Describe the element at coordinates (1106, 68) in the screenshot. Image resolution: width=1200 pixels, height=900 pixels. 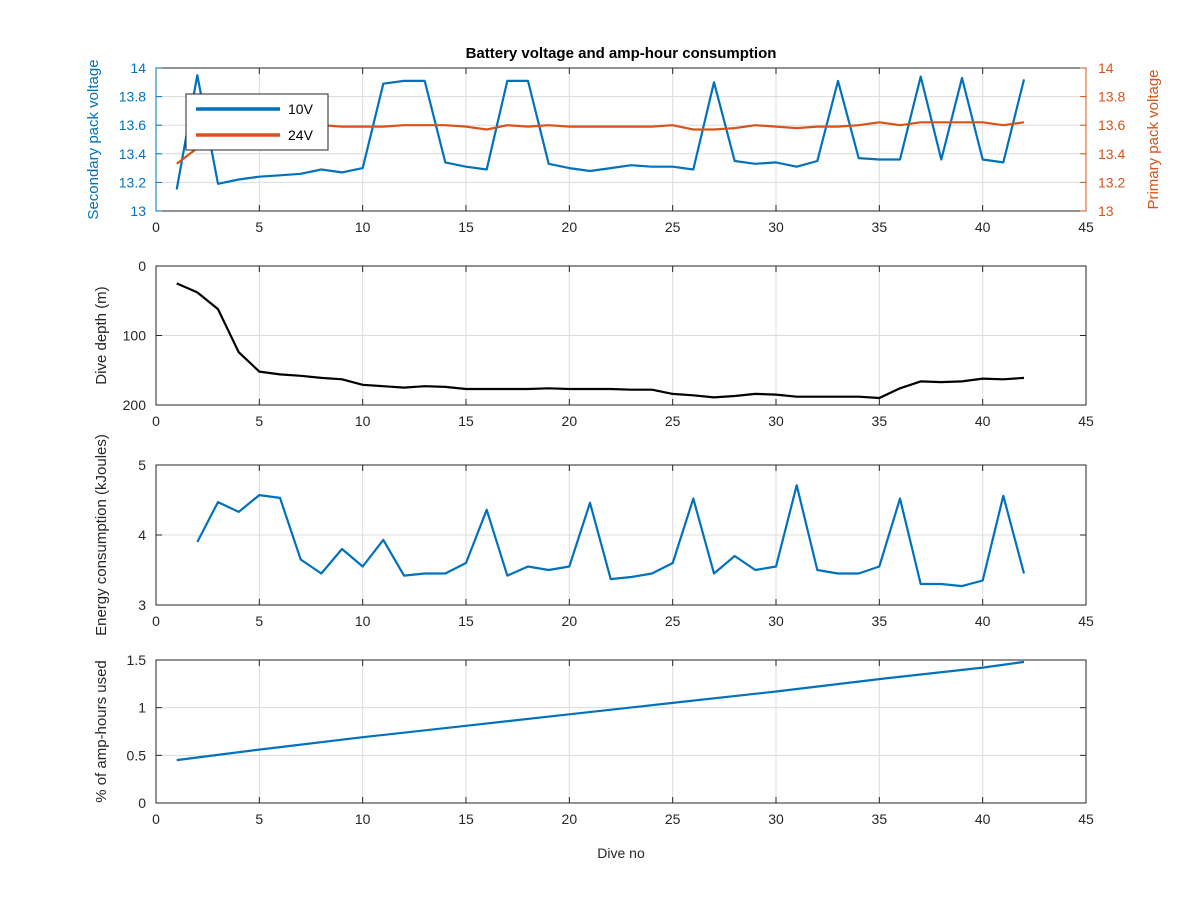
I see `y-tick-label-right: 14` at that location.